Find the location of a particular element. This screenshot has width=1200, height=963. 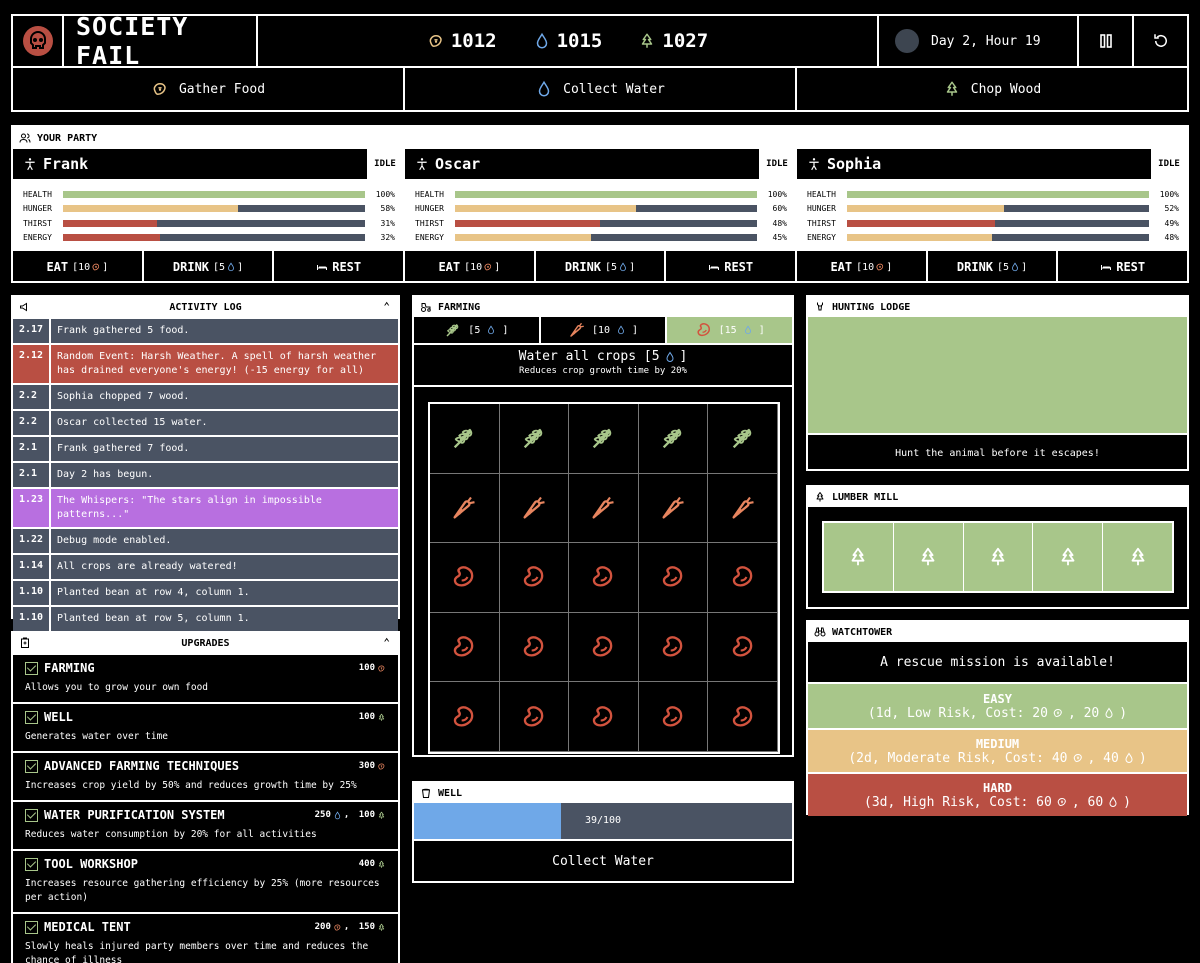

gather-food-button: Gather Food is located at coordinates (208, 89).